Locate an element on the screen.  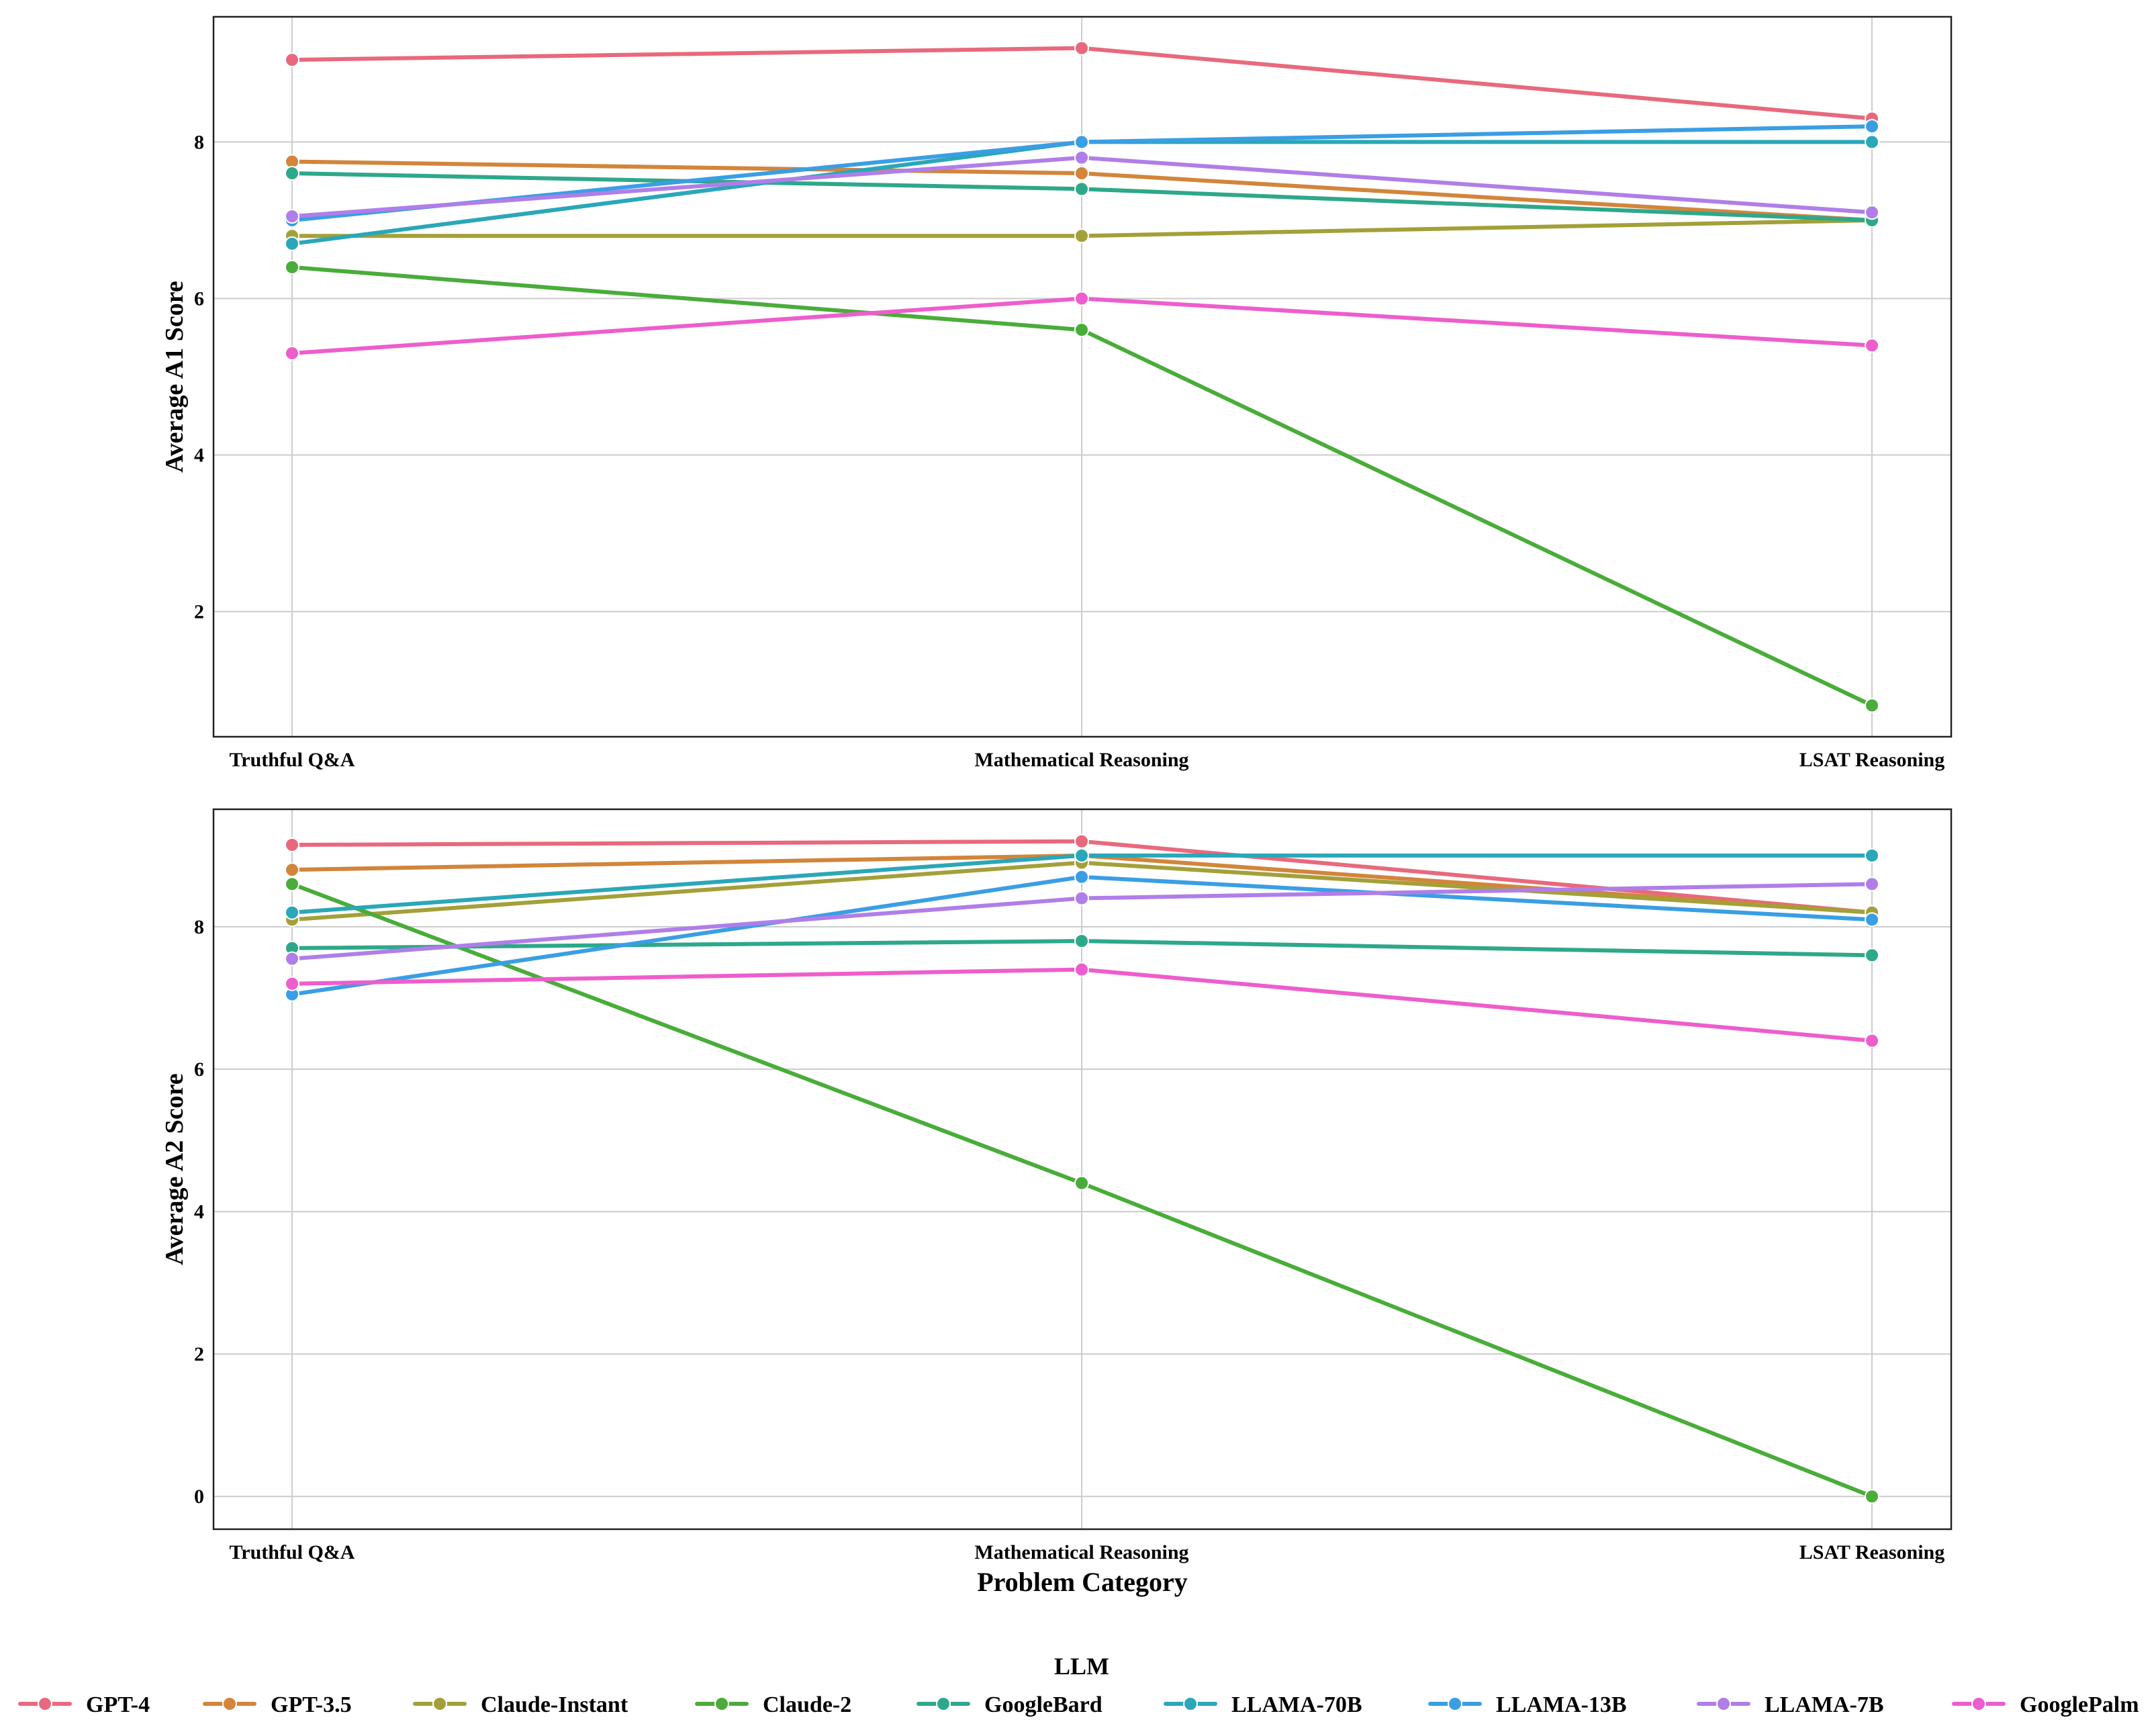
point-googlepalm-truthful-q-a is located at coordinates (292, 983).